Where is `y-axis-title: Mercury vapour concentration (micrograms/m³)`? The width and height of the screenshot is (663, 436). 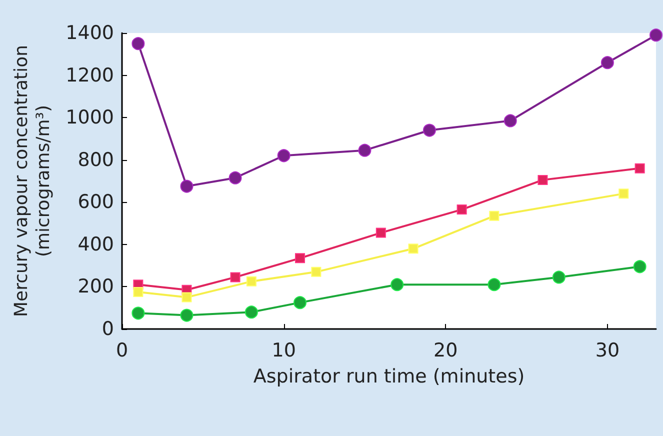
y-axis-title: Mercury vapour concentration (micrograms/m³) is located at coordinates (32, 181).